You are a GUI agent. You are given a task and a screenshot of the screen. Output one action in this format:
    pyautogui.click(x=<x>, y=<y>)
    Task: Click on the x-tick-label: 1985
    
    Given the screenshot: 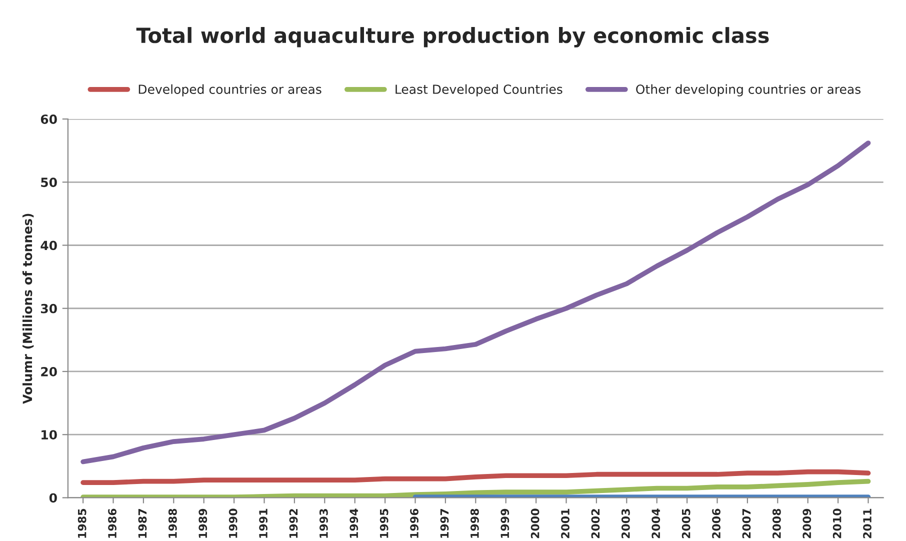 What is the action you would take?
    pyautogui.click(x=82, y=523)
    